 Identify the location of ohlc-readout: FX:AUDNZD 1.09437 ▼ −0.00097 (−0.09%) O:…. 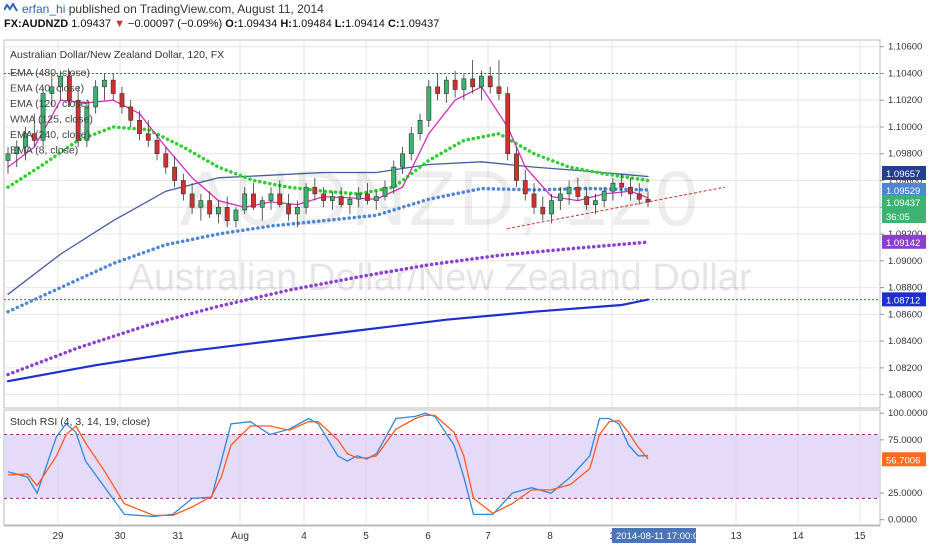
(221, 24).